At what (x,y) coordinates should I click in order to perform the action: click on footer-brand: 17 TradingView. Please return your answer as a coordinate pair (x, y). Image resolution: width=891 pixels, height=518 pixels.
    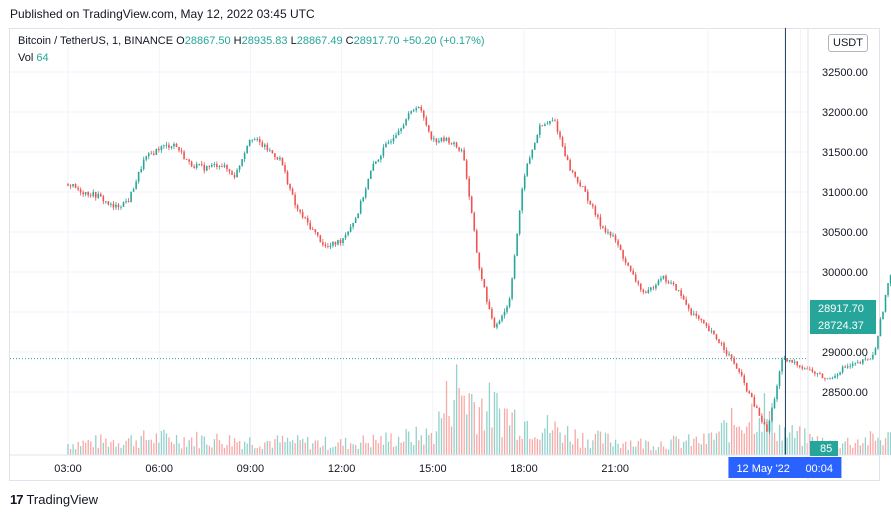
    Looking at the image, I should click on (54, 499).